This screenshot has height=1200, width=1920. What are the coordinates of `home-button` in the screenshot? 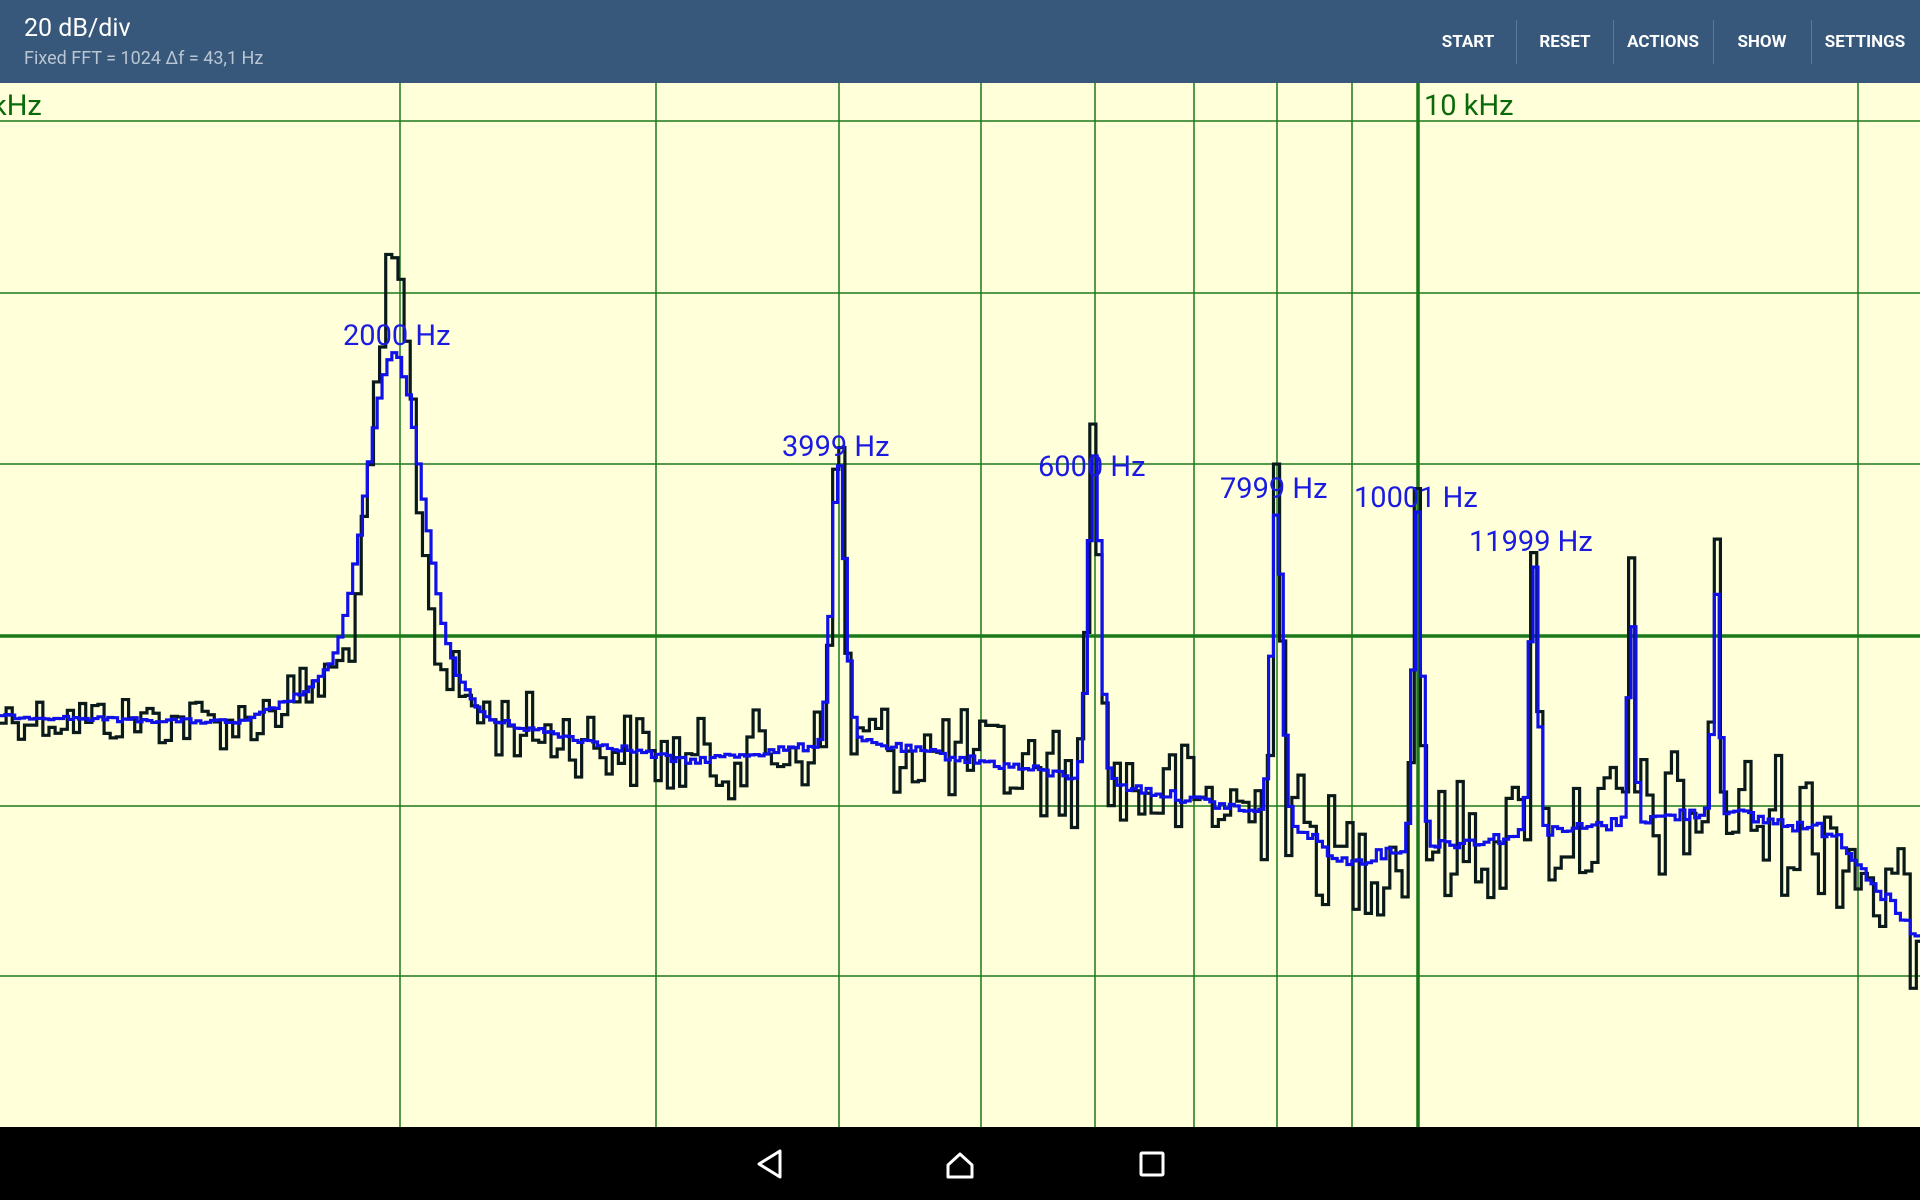 It's located at (960, 1165).